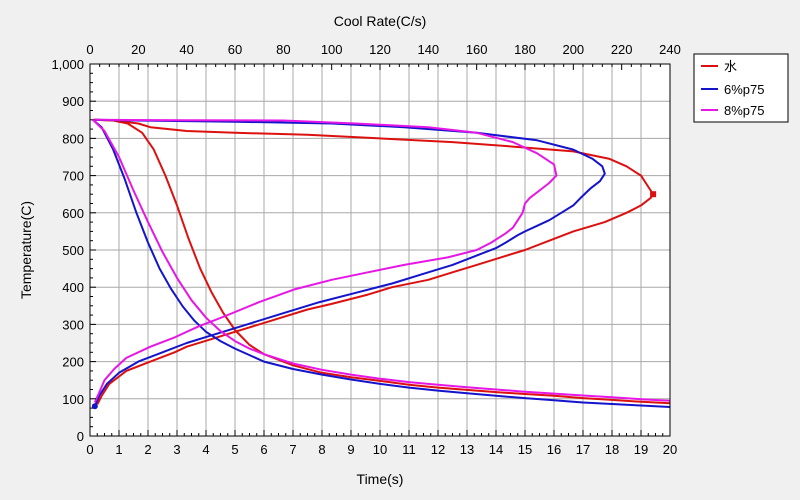 The width and height of the screenshot is (800, 500). I want to click on legend-label-8p75: 8%p75, so click(744, 110).